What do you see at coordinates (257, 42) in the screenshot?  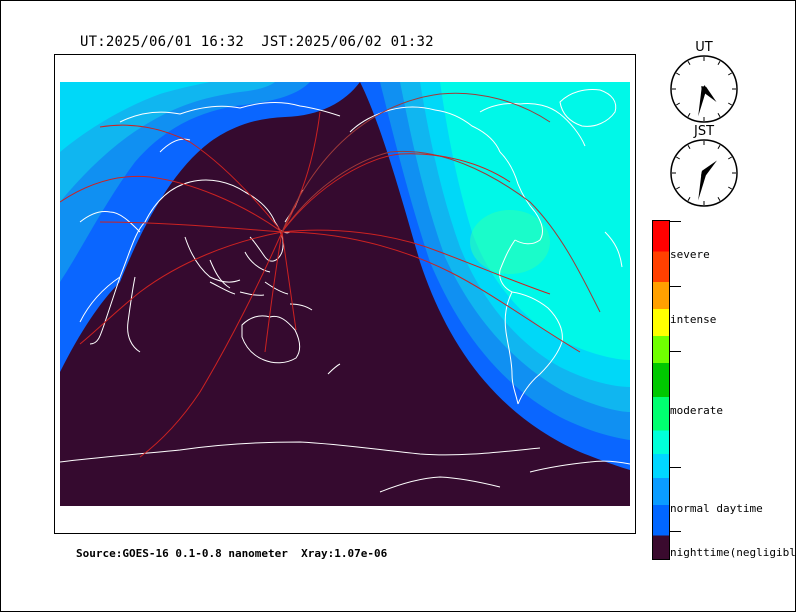 I see `time-header: UT:2025/06/01 16:32 JST:2025/06/02 01:32` at bounding box center [257, 42].